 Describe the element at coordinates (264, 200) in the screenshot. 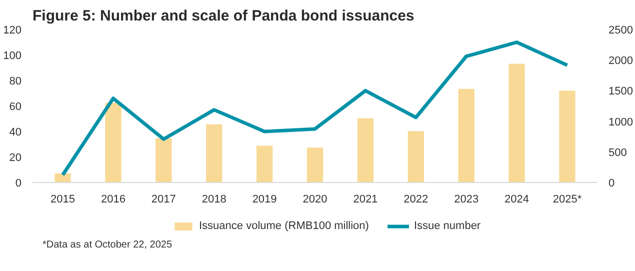

I see `x-tick-label: 2019` at that location.